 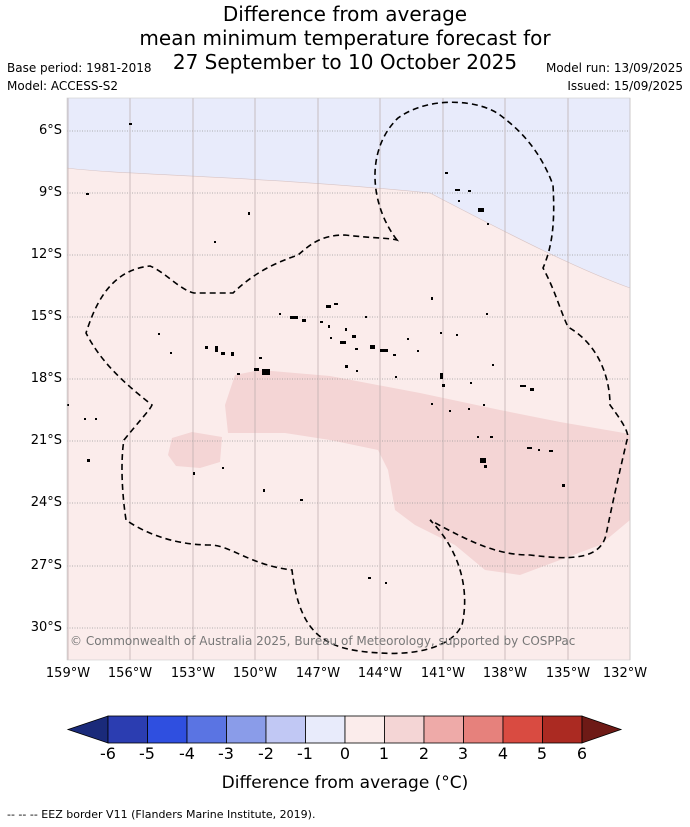 I want to click on lat-label-24s: 24°S, so click(x=46, y=502).